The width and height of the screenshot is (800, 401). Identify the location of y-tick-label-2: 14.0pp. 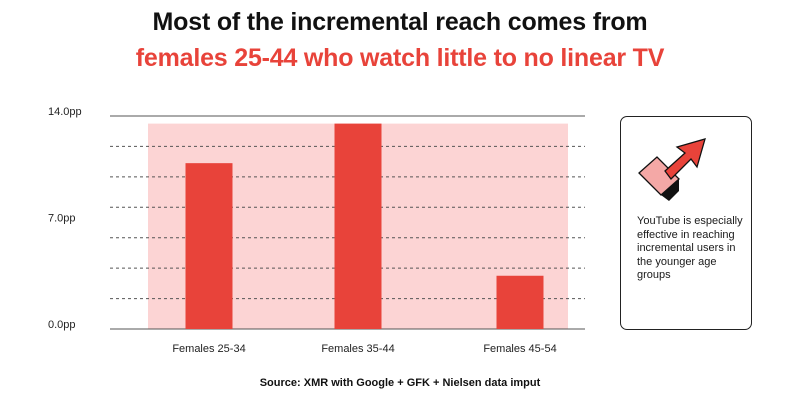
(65, 112).